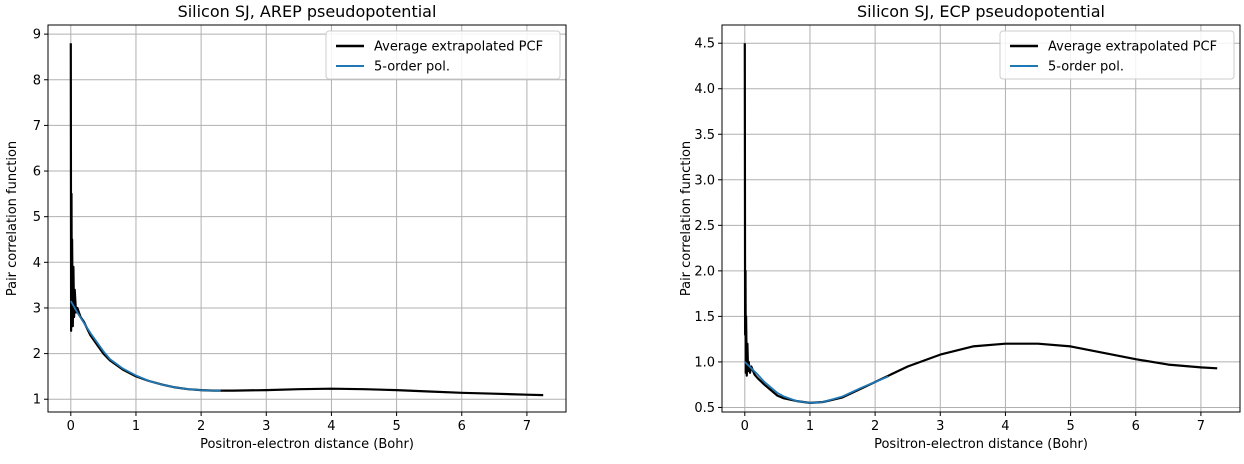 The height and width of the screenshot is (464, 1244). Describe the element at coordinates (37, 354) in the screenshot. I see `y-tick-label: 2` at that location.